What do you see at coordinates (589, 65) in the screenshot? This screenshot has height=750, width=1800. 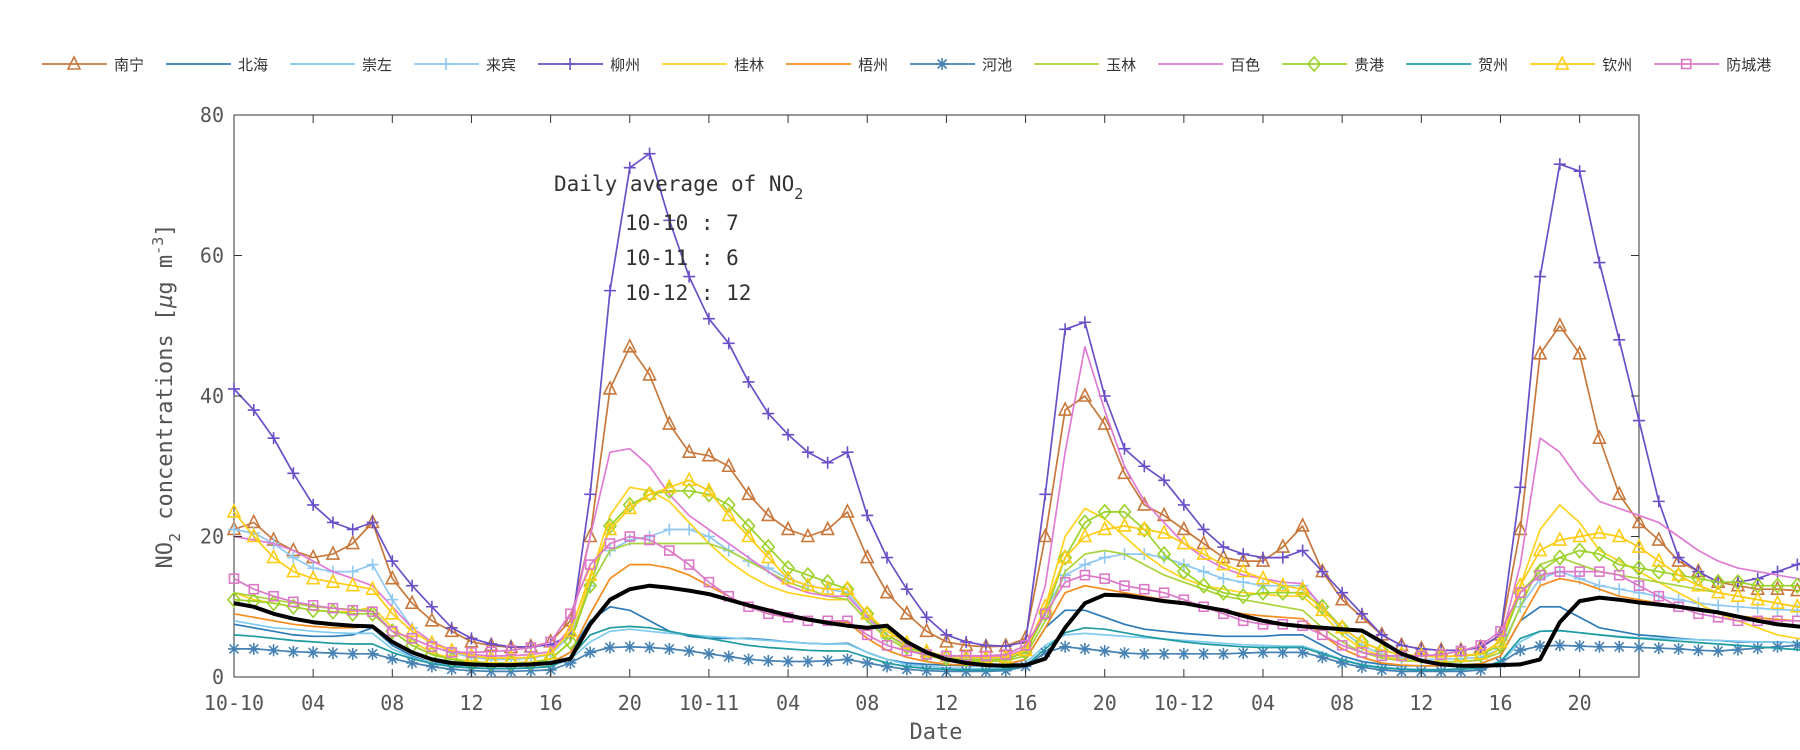 I see `legend-item: 柳州` at bounding box center [589, 65].